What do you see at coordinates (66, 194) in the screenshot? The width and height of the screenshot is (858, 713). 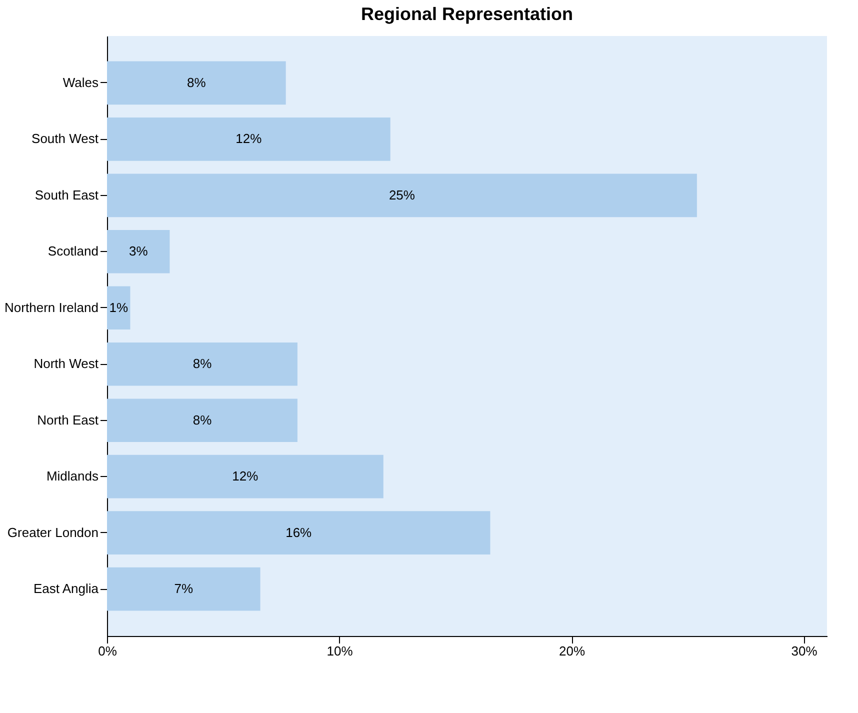 I see `y-tick-label: South East` at bounding box center [66, 194].